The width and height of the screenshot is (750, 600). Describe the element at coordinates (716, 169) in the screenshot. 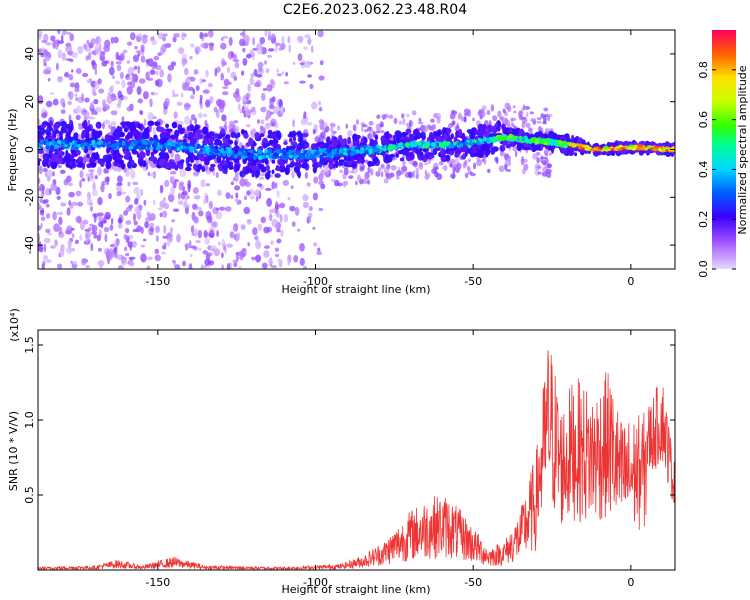

I see `colorbar-ticks: 0.0 0.2 0.4 0.6 0.8` at that location.